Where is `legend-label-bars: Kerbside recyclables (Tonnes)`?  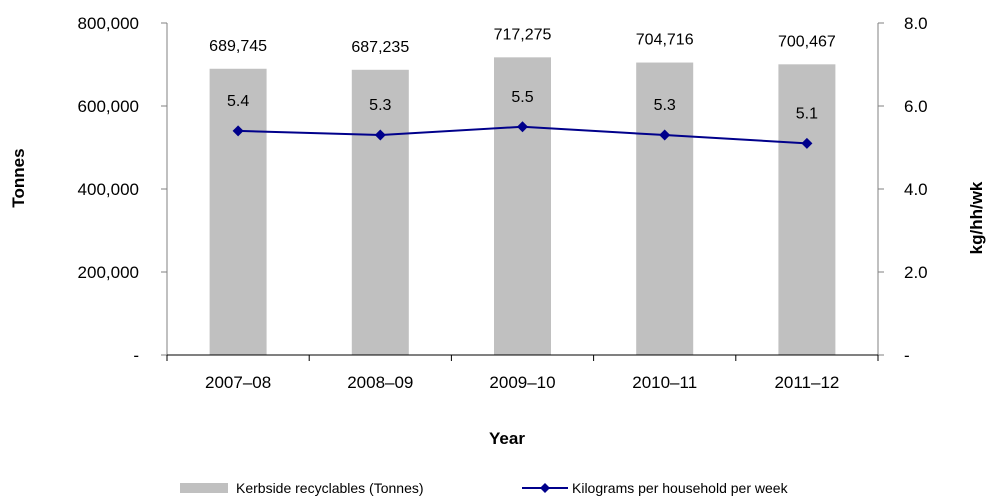 legend-label-bars: Kerbside recyclables (Tonnes) is located at coordinates (330, 488).